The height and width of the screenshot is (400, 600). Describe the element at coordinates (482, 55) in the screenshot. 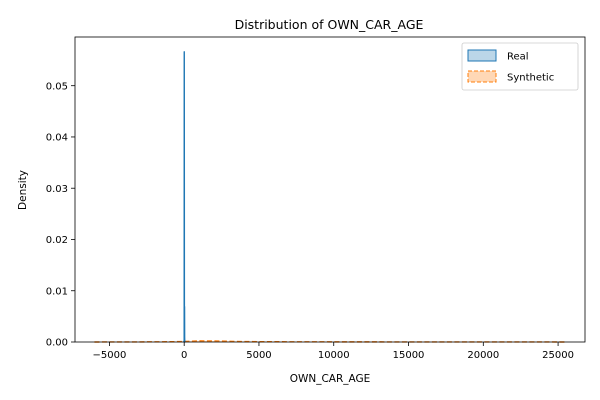

I see `legend-swatch-real` at that location.